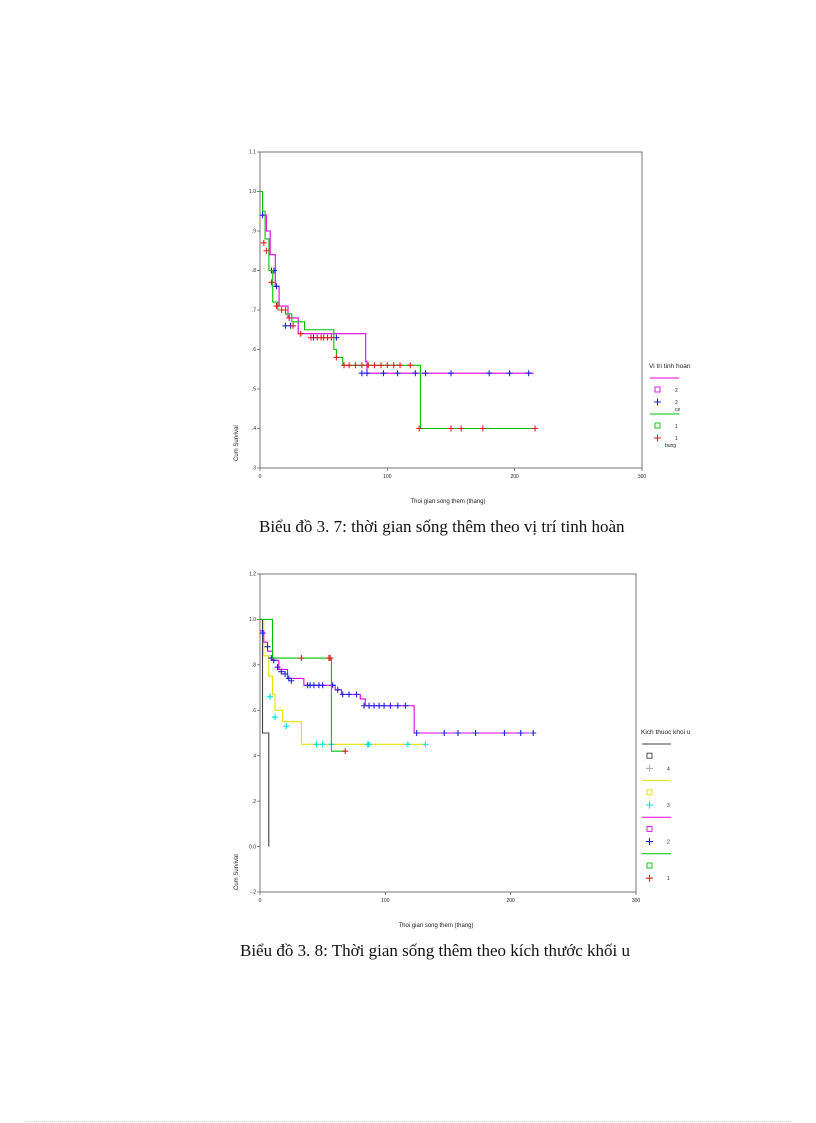 The image size is (816, 1123). Describe the element at coordinates (260, 477) in the screenshot. I see `x-tick-label: 0` at that location.